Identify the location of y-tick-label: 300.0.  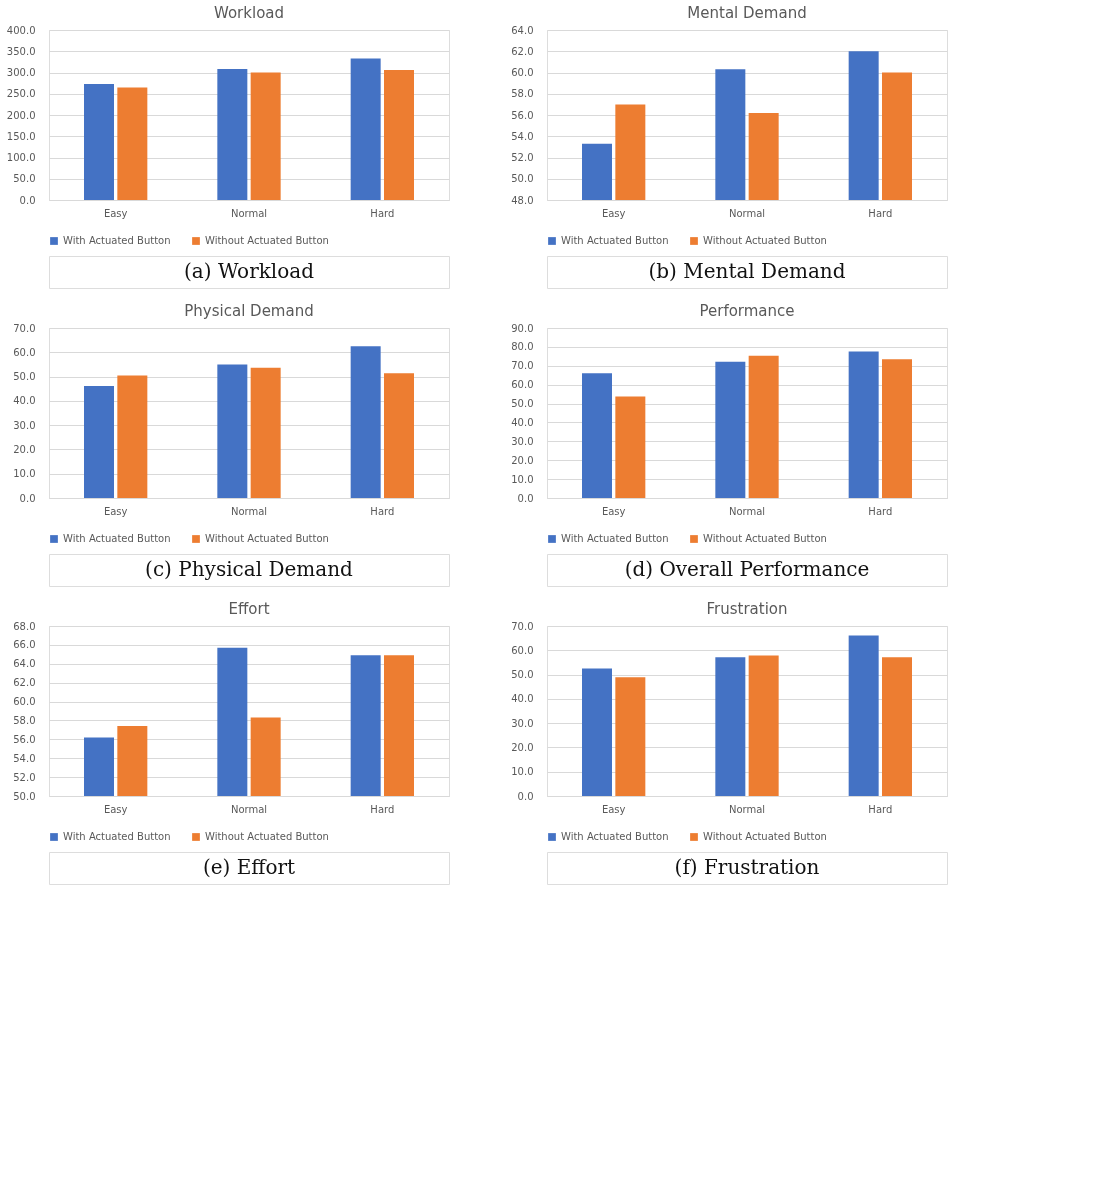
(21, 72).